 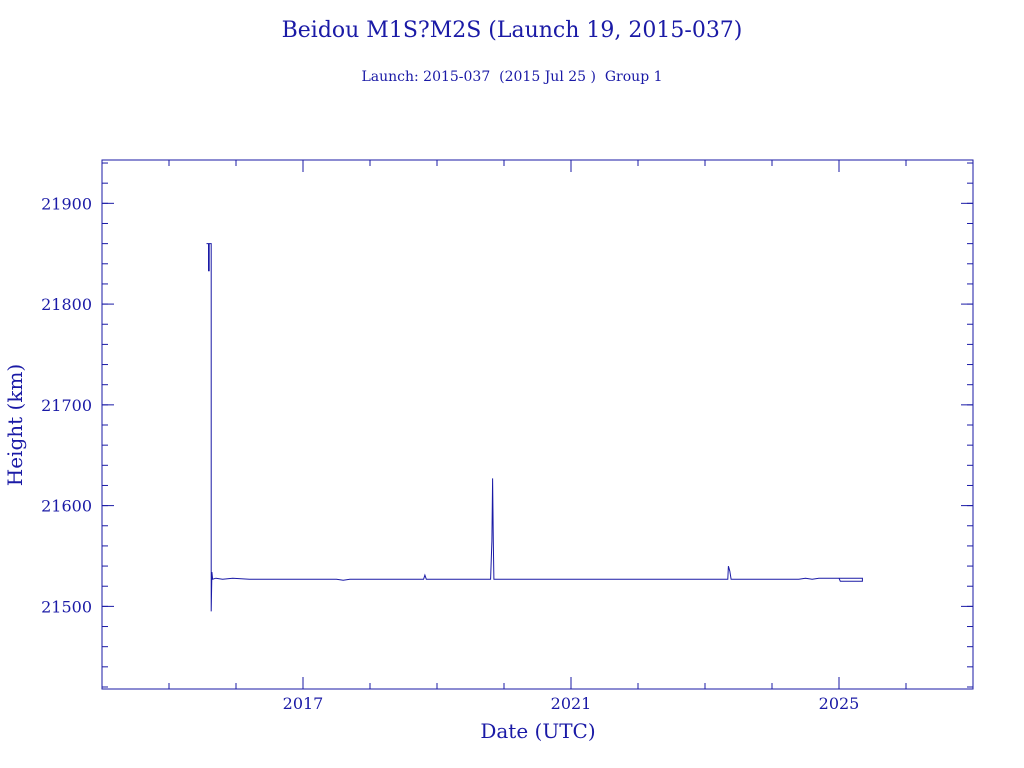 I want to click on y-axis-title: Height (km), so click(x=15, y=425).